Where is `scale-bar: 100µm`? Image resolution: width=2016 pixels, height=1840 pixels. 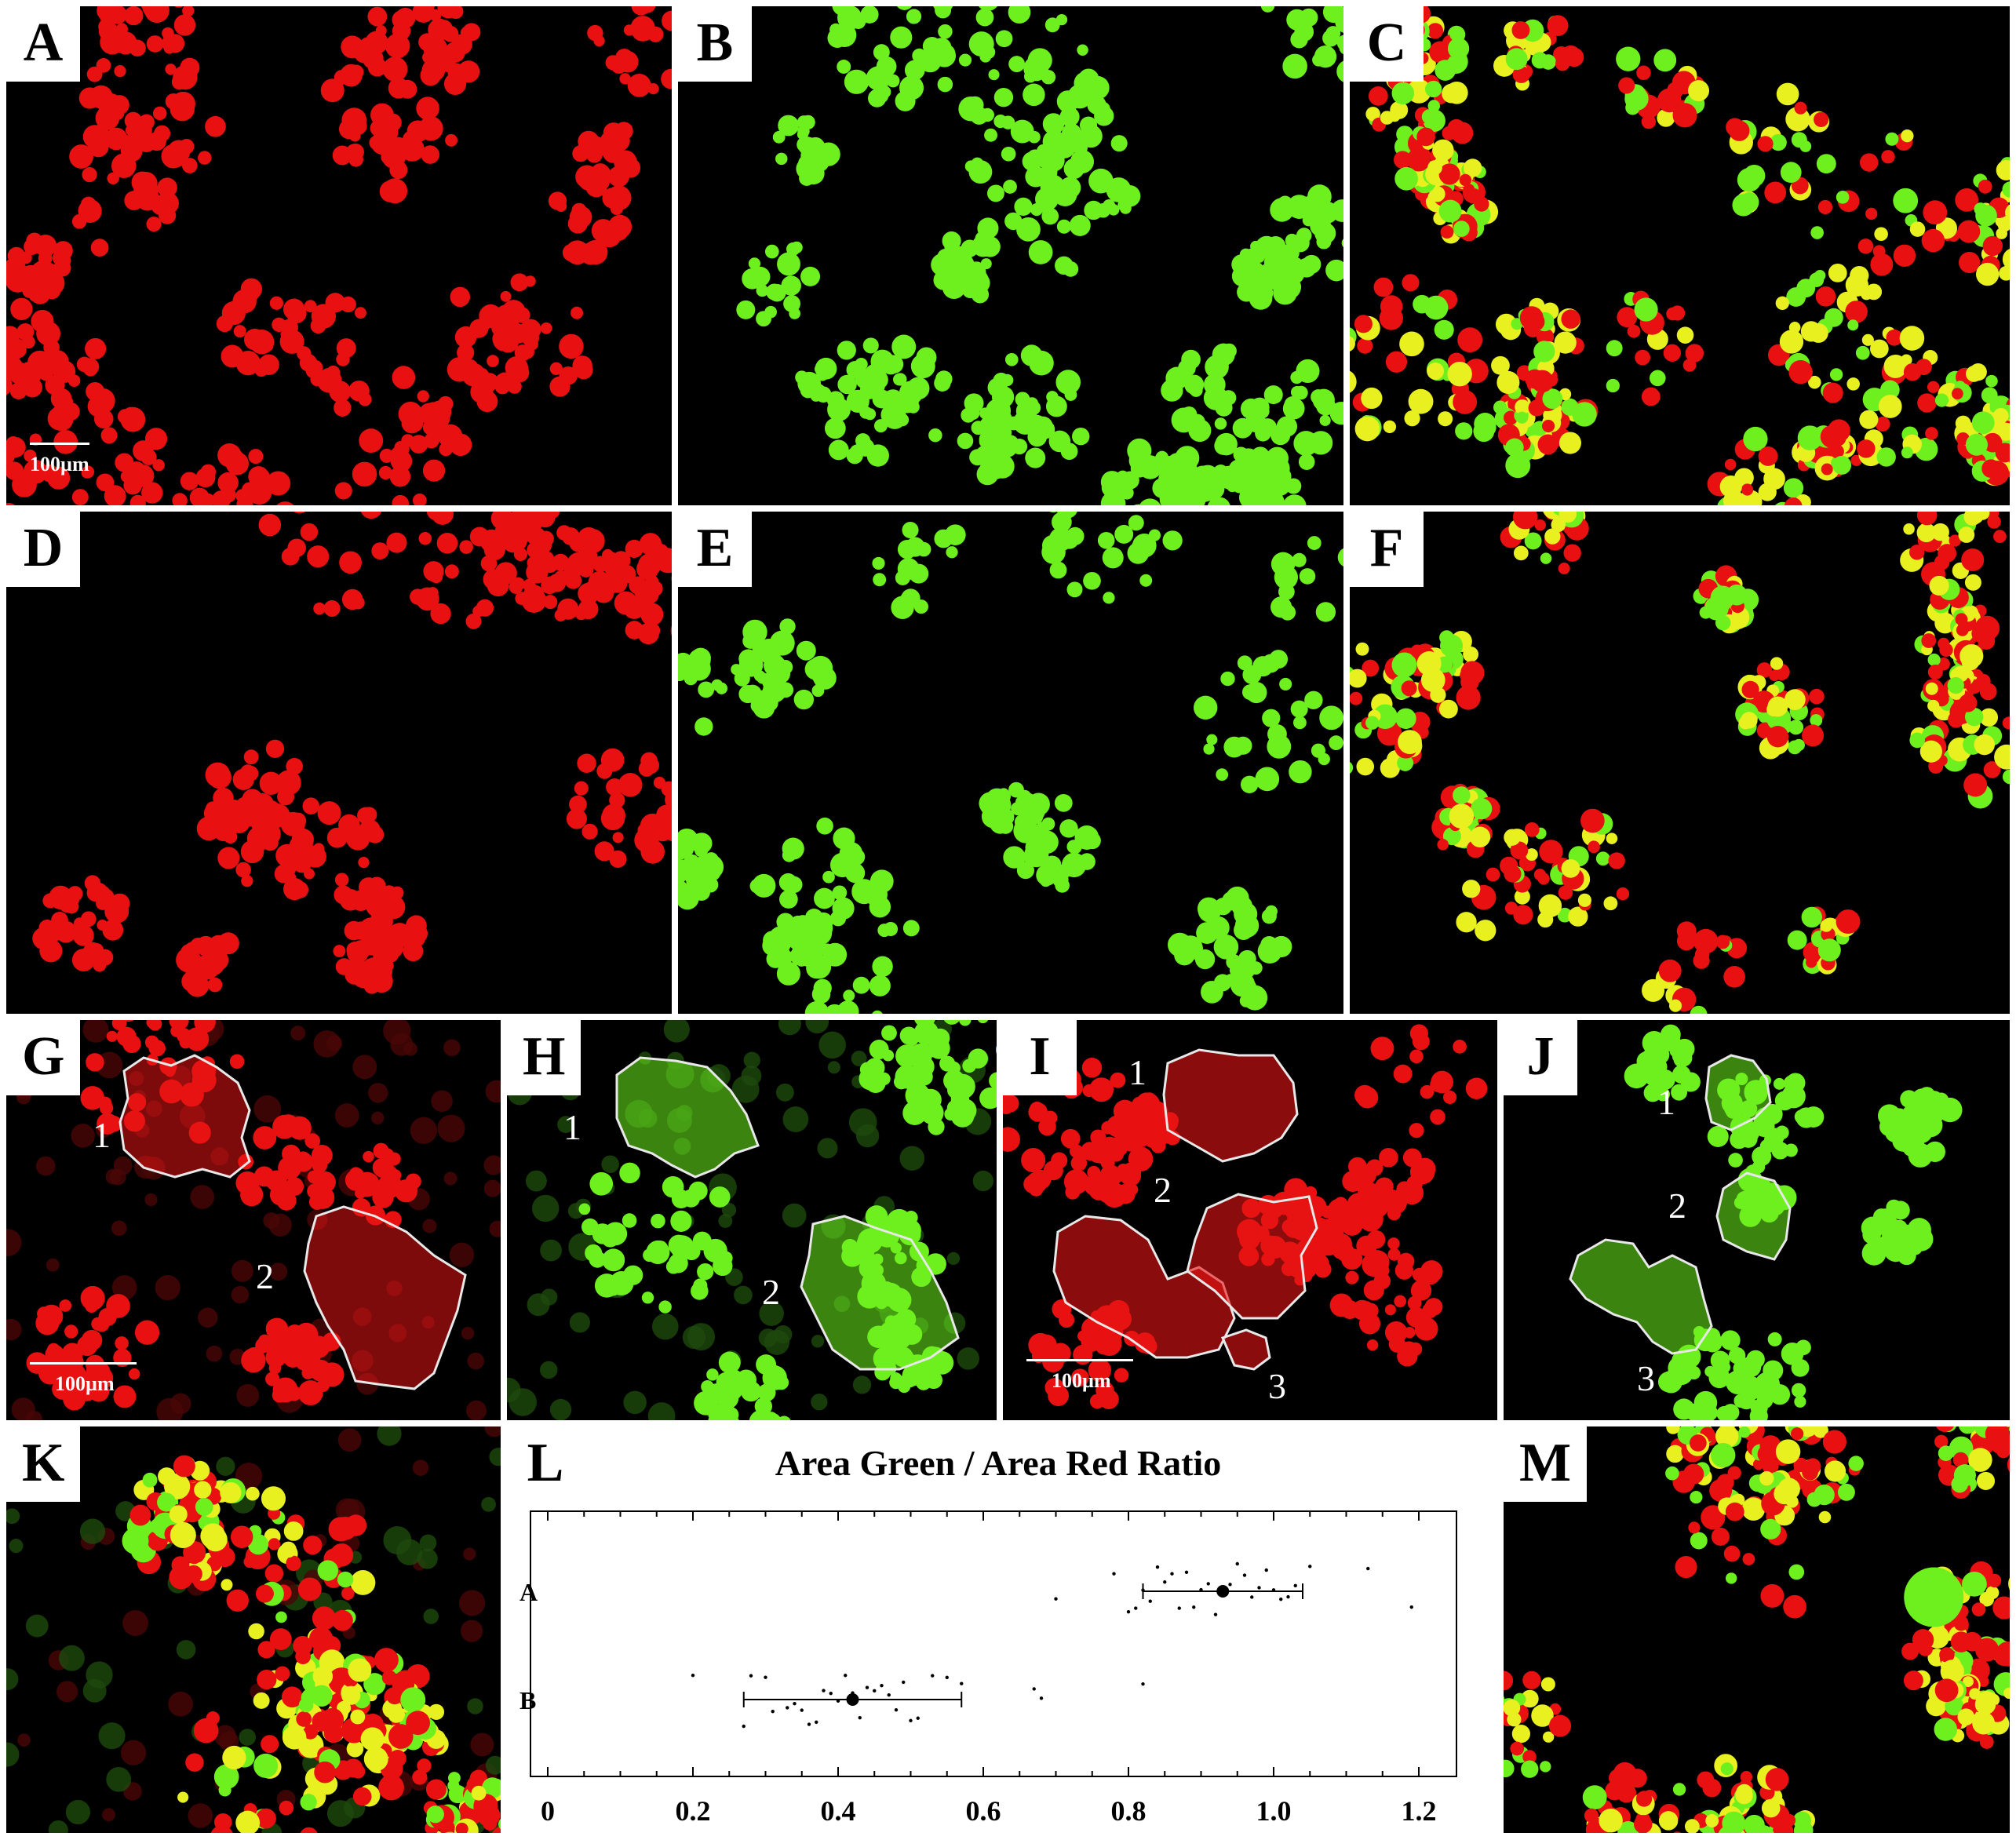
scale-bar: 100µm is located at coordinates (60, 459).